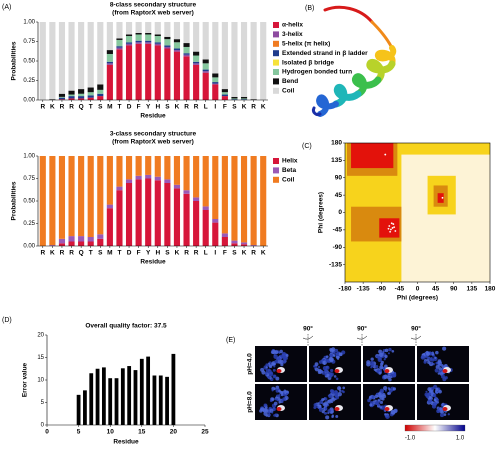  Describe the element at coordinates (40, 336) in the screenshot. I see `y-tick-label: 20` at that location.